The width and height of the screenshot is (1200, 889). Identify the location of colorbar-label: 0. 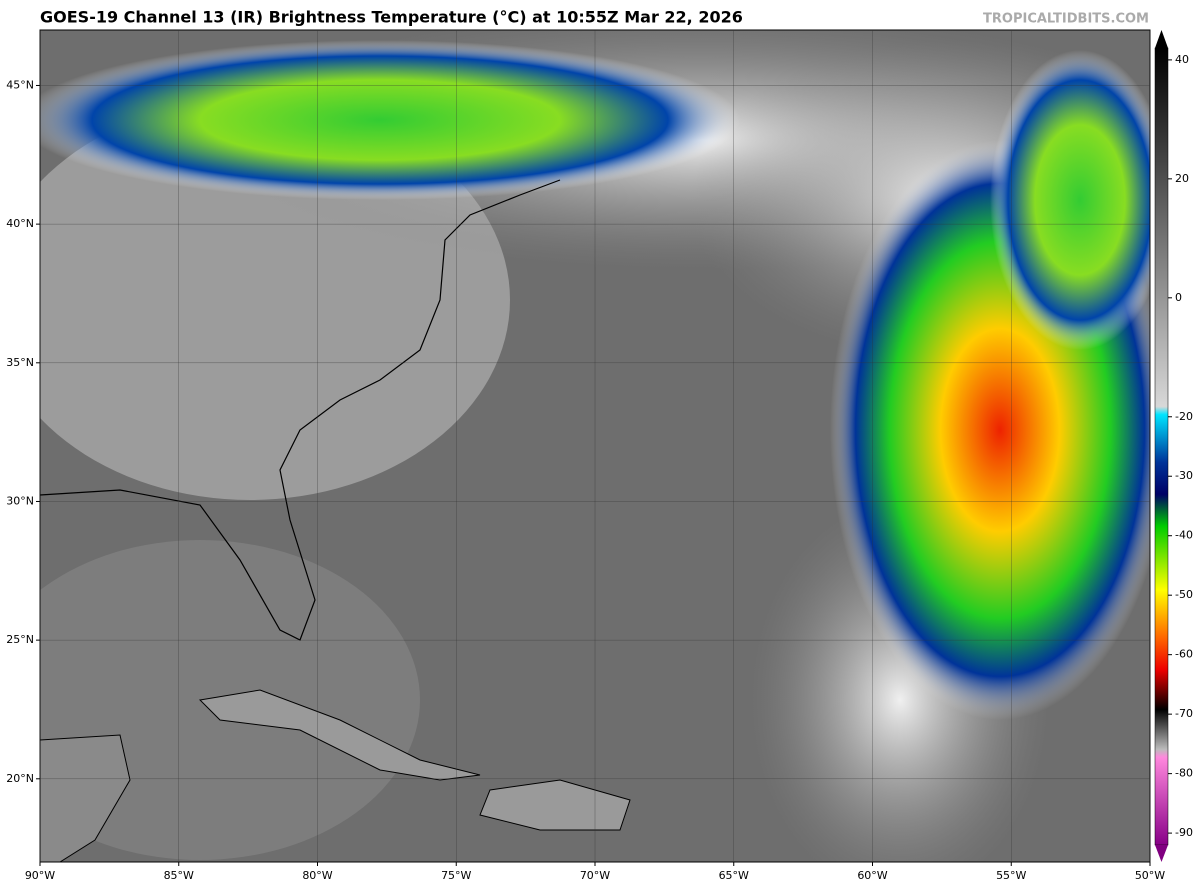
(1178, 297).